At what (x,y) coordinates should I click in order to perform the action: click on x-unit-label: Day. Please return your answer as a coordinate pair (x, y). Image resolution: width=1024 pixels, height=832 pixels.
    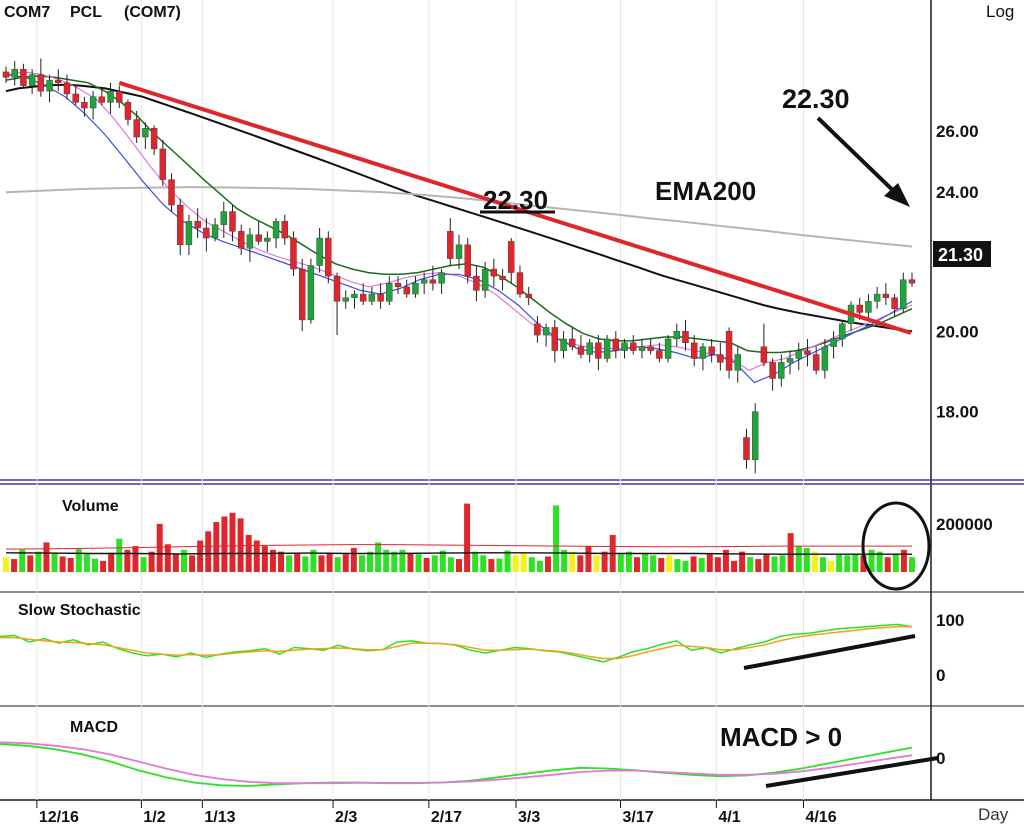
    Looking at the image, I should click on (993, 814).